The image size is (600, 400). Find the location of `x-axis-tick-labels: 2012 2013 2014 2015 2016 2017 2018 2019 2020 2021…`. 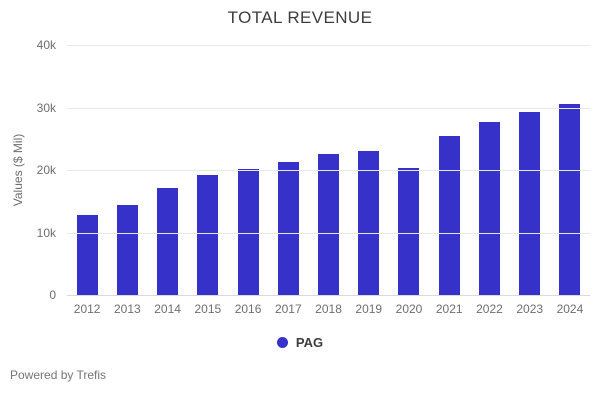

x-axis-tick-labels: 2012 2013 2014 2015 2016 2017 2018 2019 2020 2021… is located at coordinates (328, 309).